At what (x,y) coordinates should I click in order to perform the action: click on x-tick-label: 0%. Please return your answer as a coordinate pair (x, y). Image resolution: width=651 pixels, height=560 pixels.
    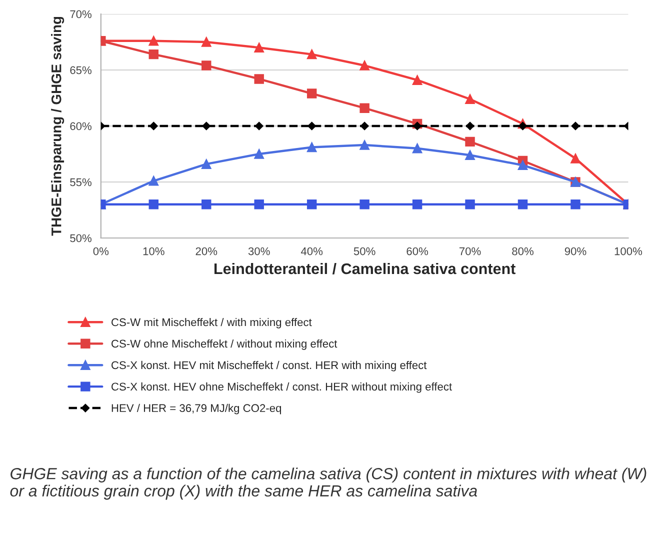
    Looking at the image, I should click on (101, 251).